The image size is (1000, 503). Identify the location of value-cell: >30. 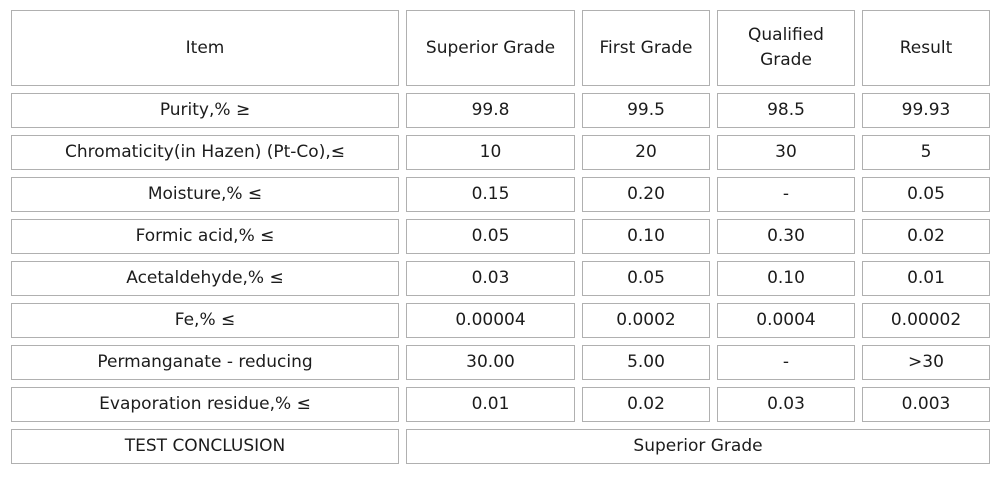
(926, 362).